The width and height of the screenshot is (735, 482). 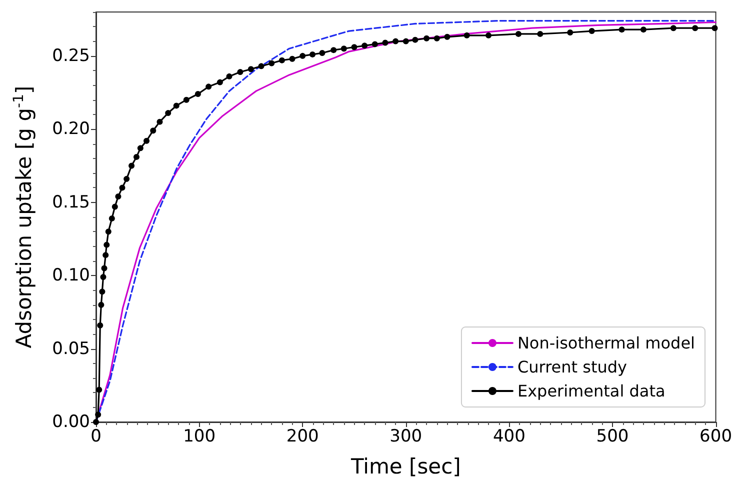 I want to click on y-tick-label: 0.10, so click(x=71, y=276).